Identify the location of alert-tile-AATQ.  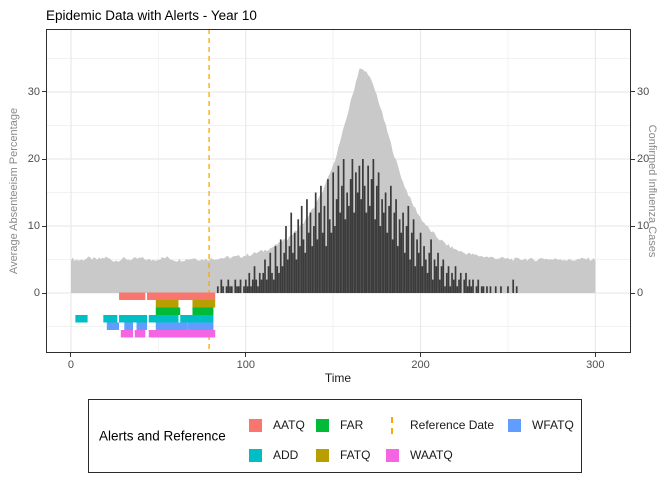
(132, 296).